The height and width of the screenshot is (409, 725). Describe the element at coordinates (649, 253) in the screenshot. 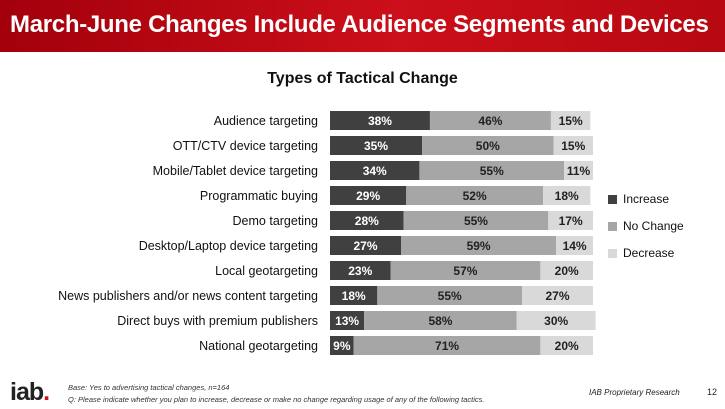

I see `legend-label-decrease: Decrease` at that location.